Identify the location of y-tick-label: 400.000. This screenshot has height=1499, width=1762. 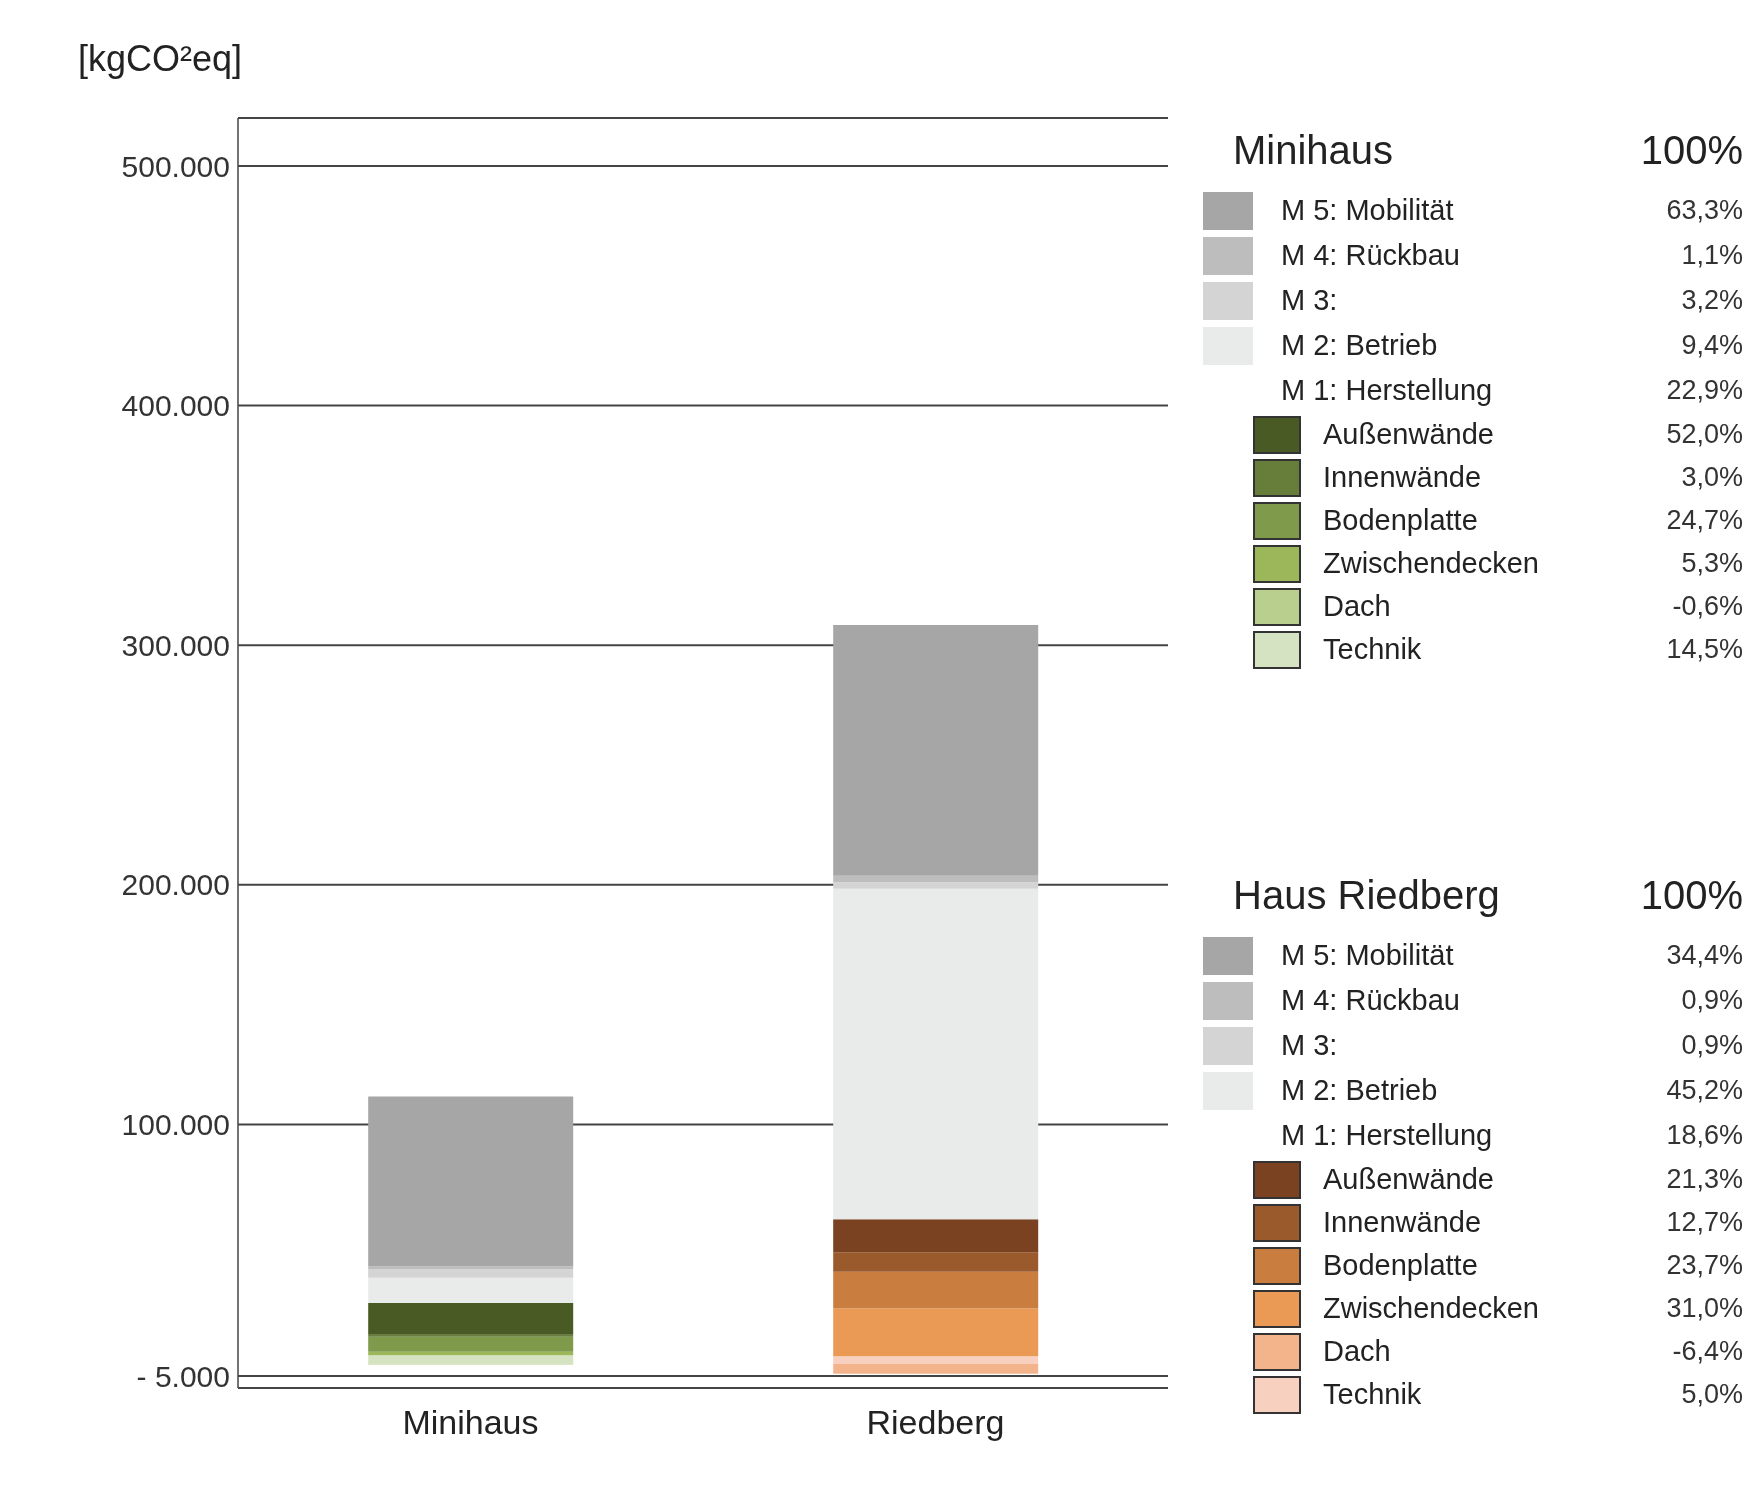
(175, 406).